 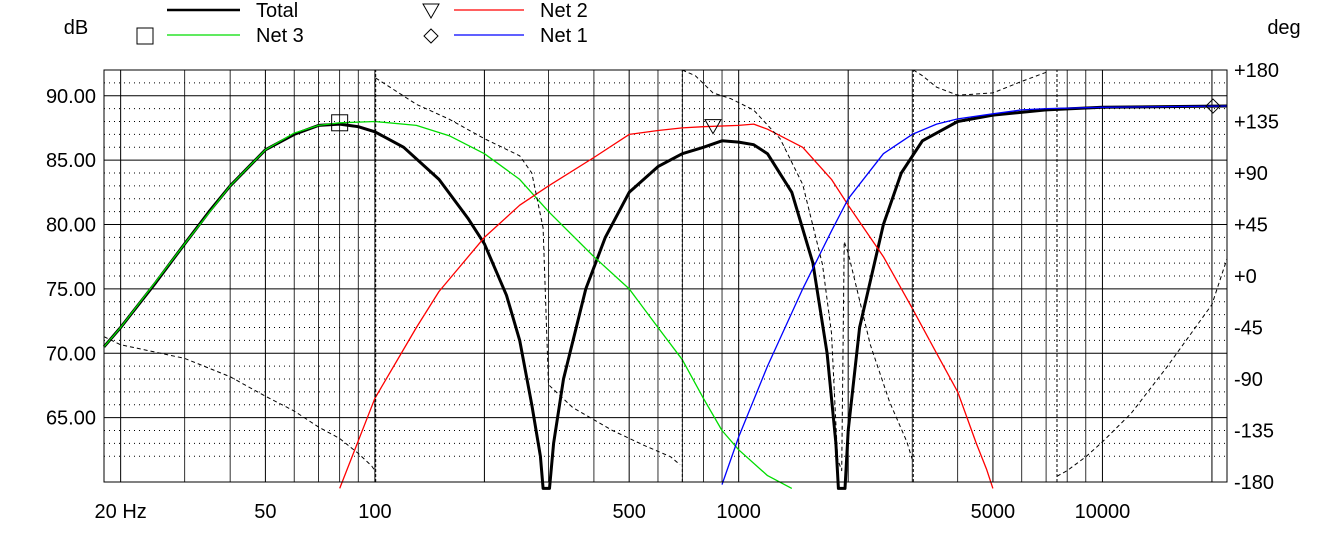 What do you see at coordinates (362, 23) in the screenshot?
I see `legend: Total Net 3 Net 2 Net 1` at bounding box center [362, 23].